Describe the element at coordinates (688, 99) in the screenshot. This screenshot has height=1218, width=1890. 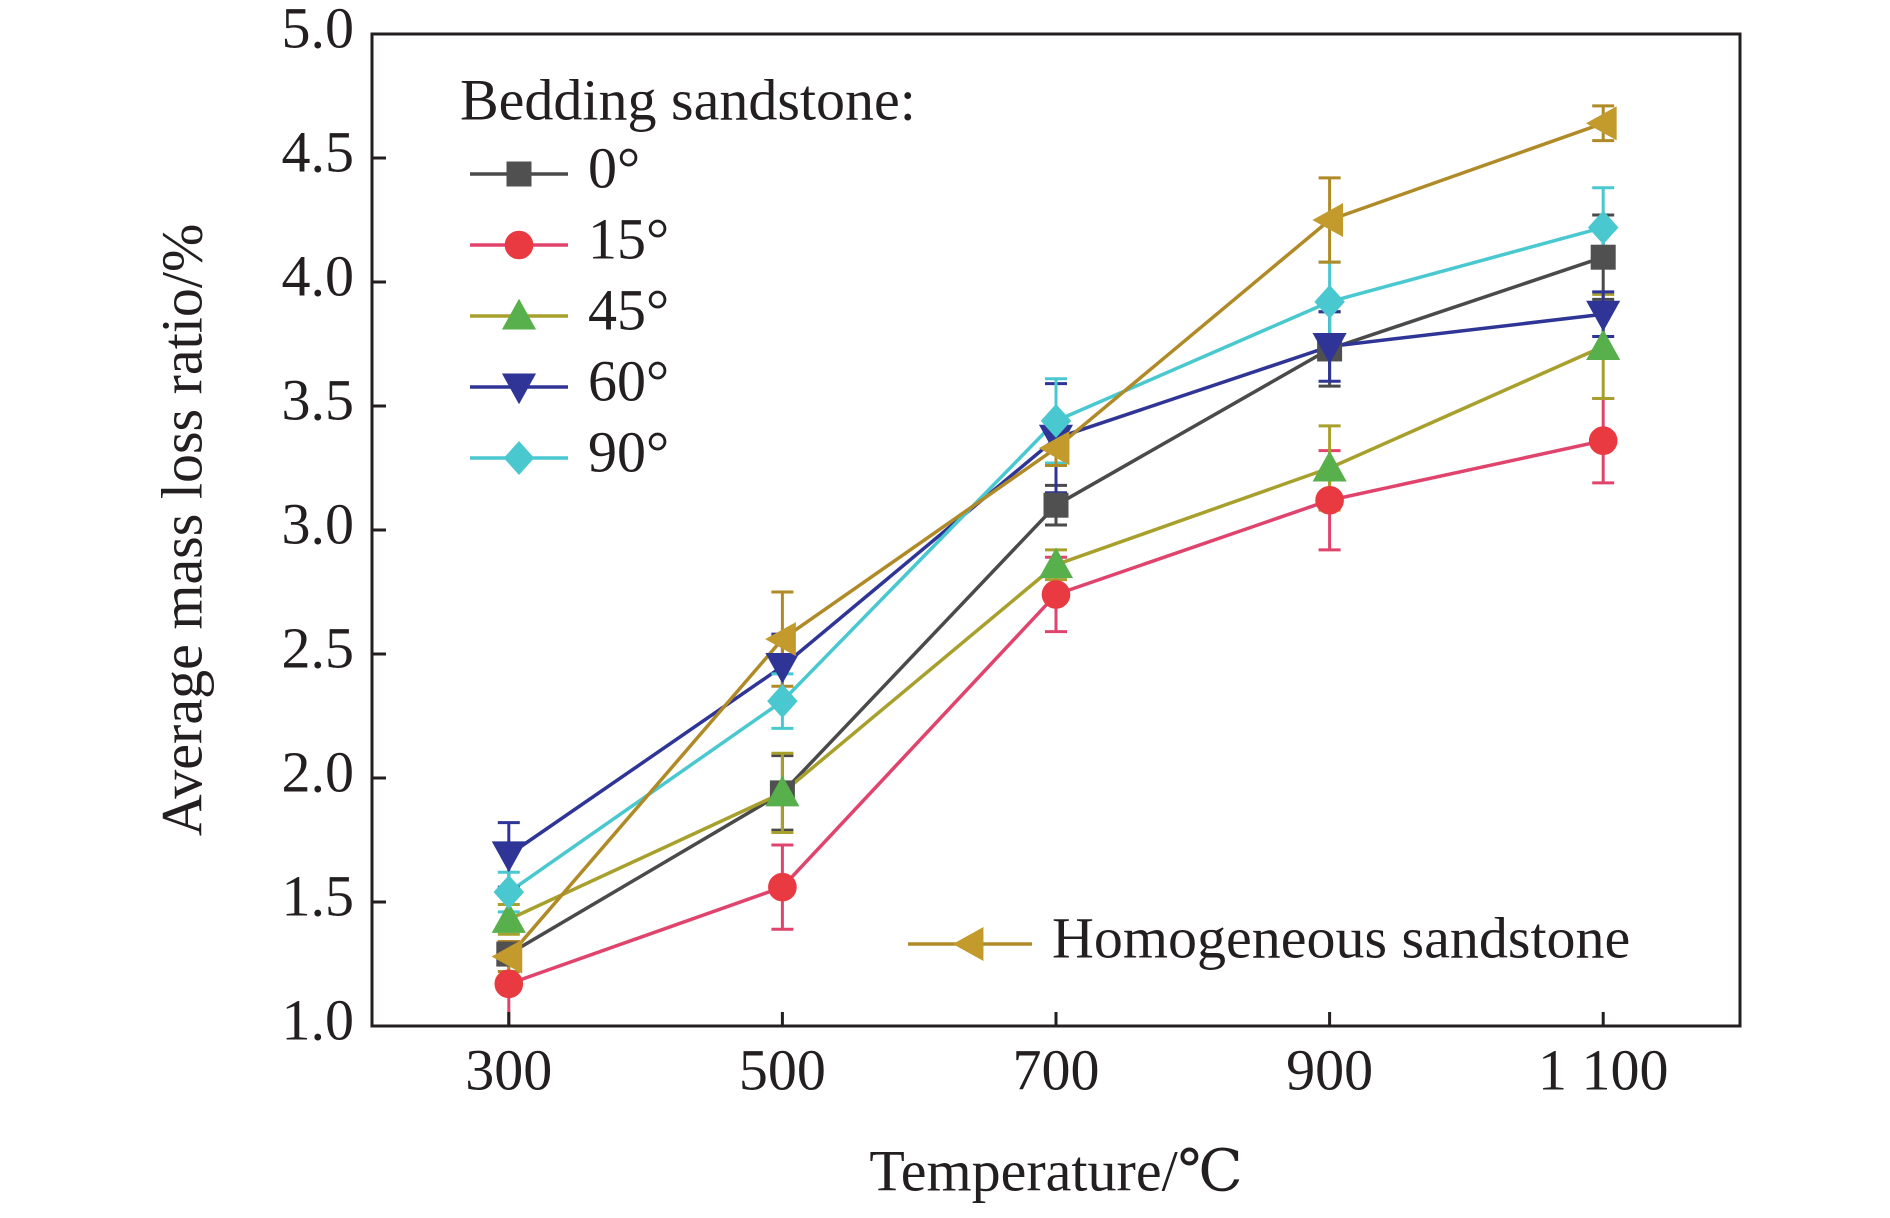
I see `legend-title: Bedding sandstone:` at that location.